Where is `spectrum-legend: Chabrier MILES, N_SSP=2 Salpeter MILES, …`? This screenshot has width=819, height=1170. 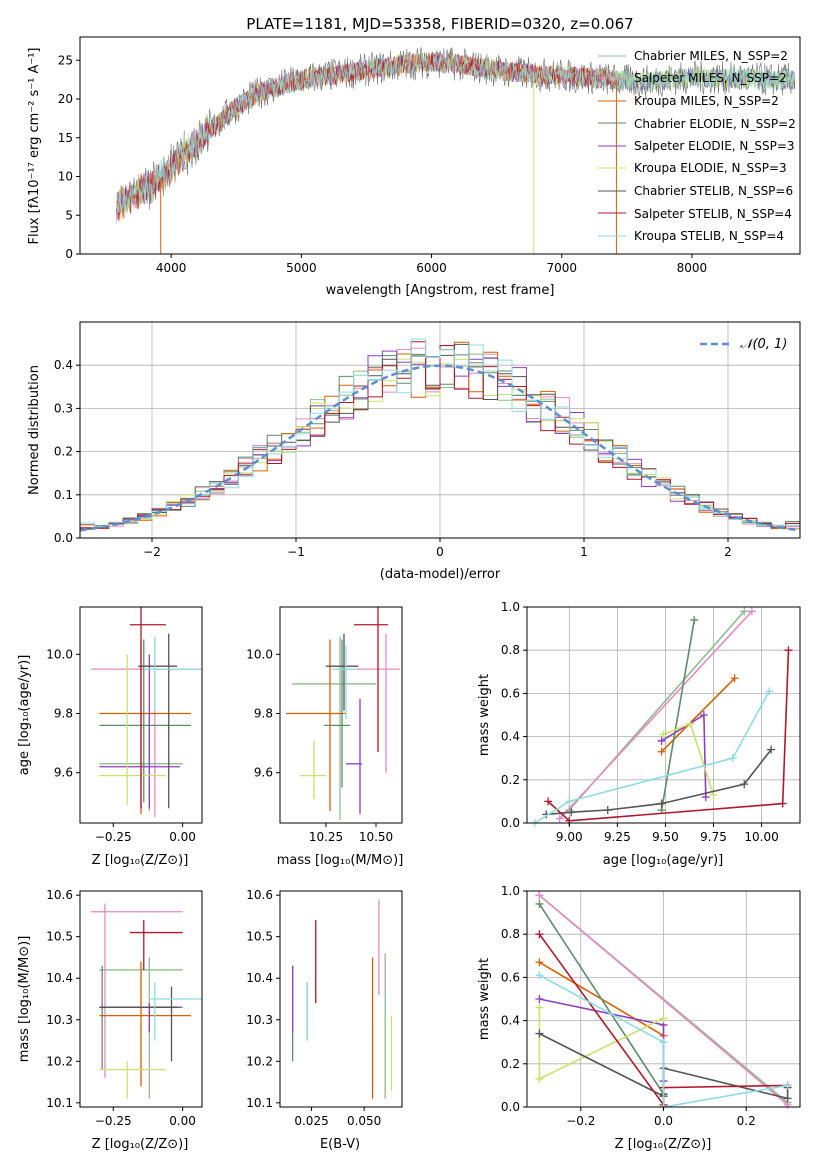 spectrum-legend: Chabrier MILES, N_SSP=2 Salpeter MILES, … is located at coordinates (697, 146).